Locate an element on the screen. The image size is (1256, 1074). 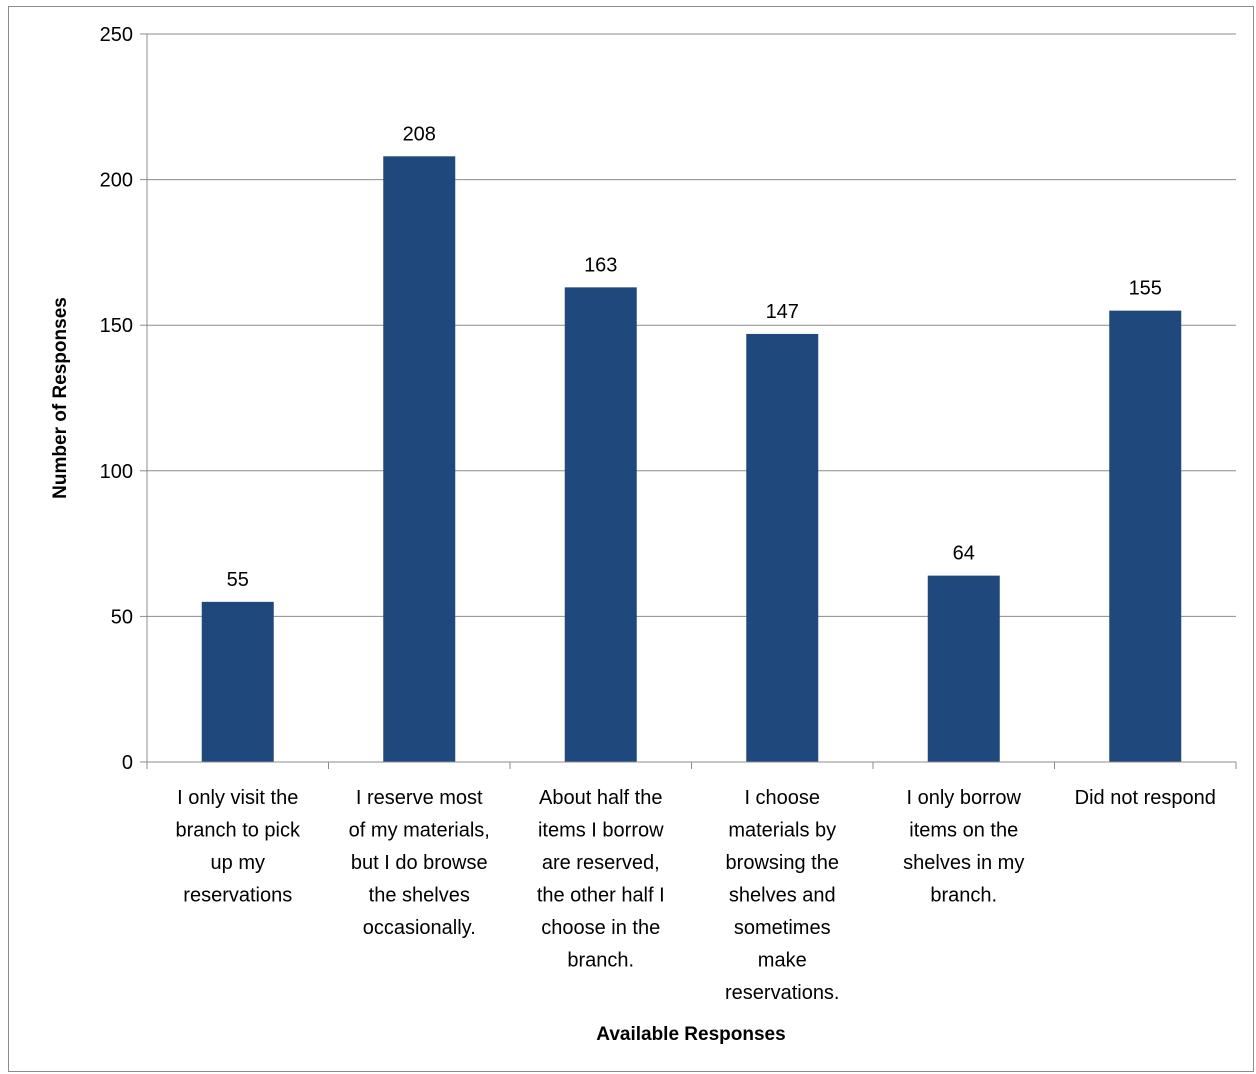
data-label: 147 is located at coordinates (782, 312).